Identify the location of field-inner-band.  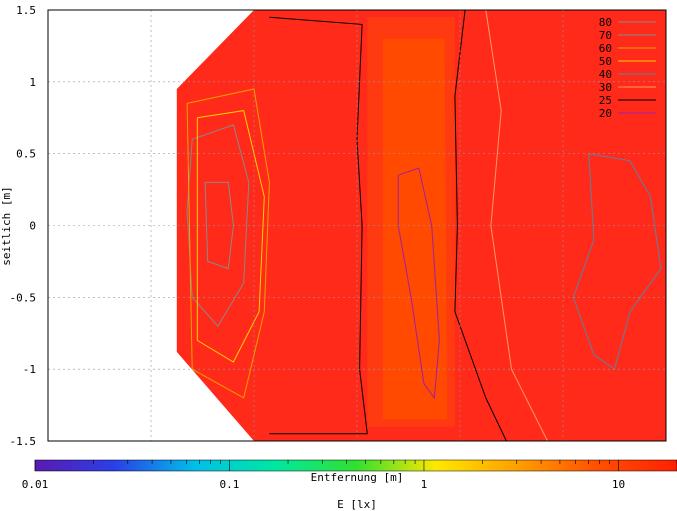
(415, 229).